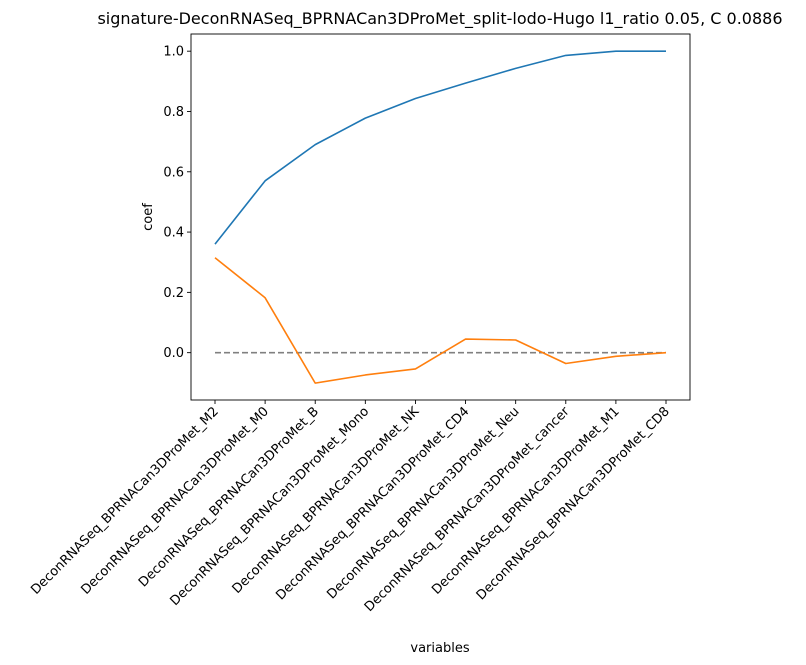 This screenshot has width=806, height=665. I want to click on x-tick-label: DeconRNASeq_BPRNACan3DProMet_M2, so click(125, 501).